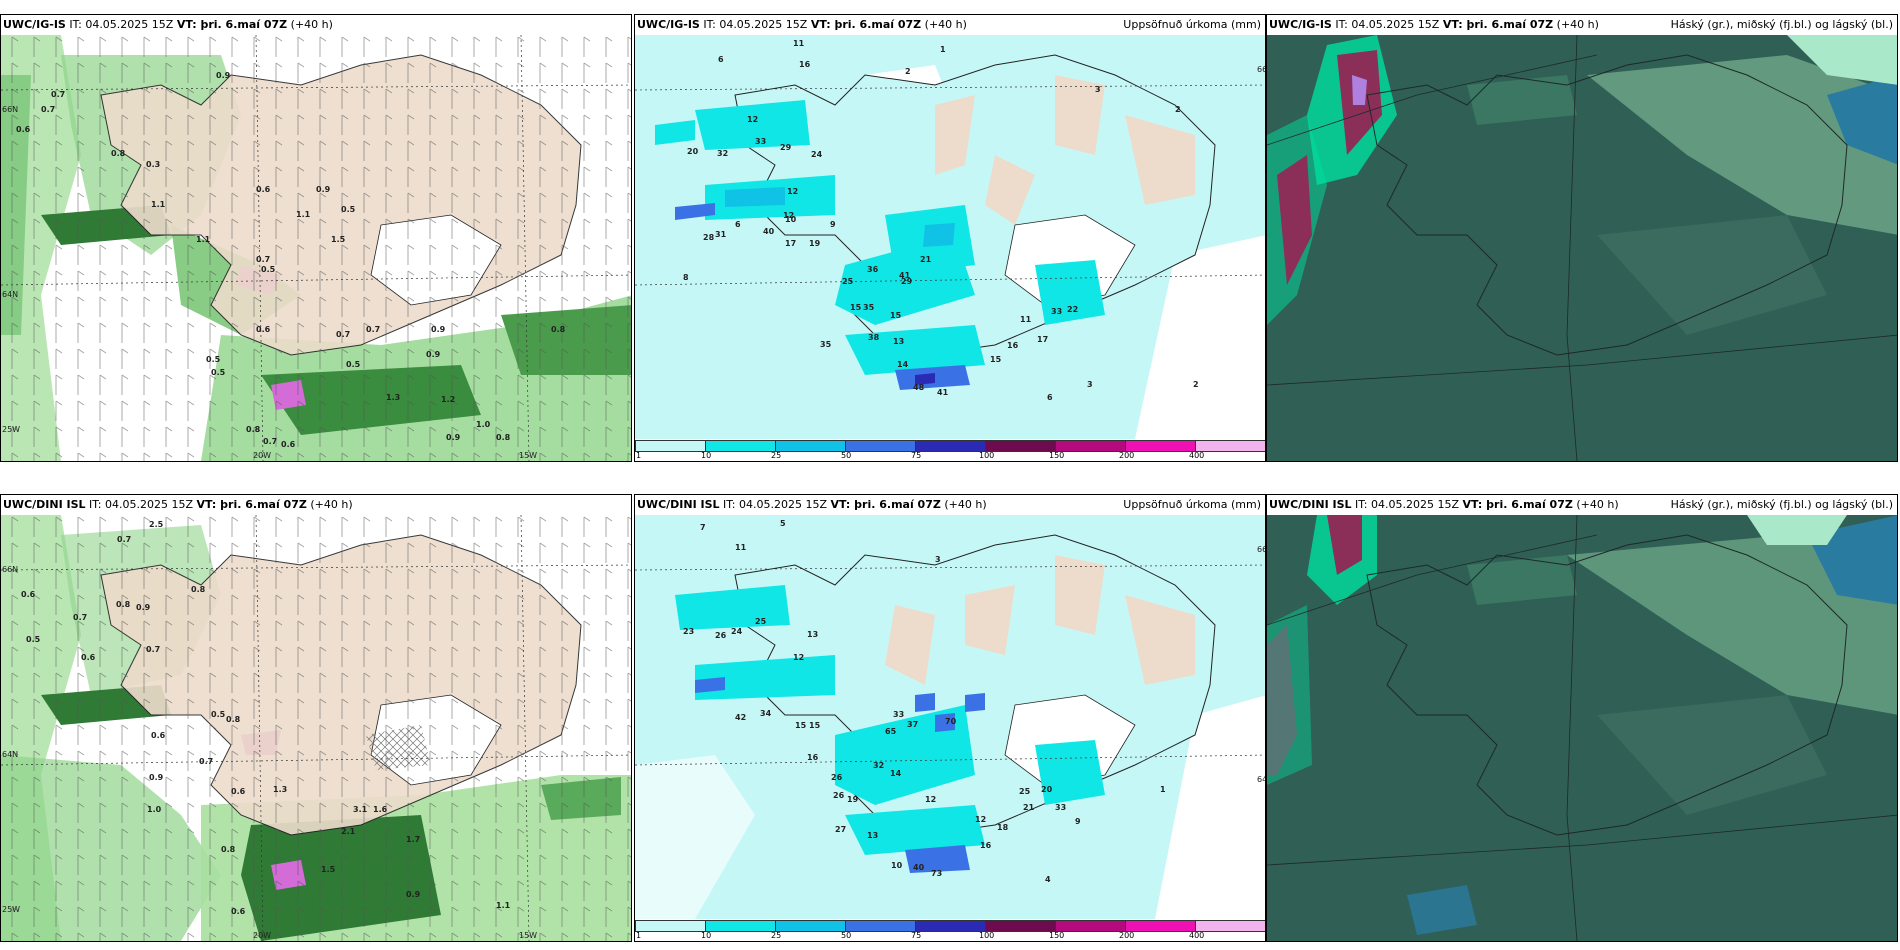 The height and width of the screenshot is (950, 1900). I want to click on precip-value: 9, so click(1078, 821).